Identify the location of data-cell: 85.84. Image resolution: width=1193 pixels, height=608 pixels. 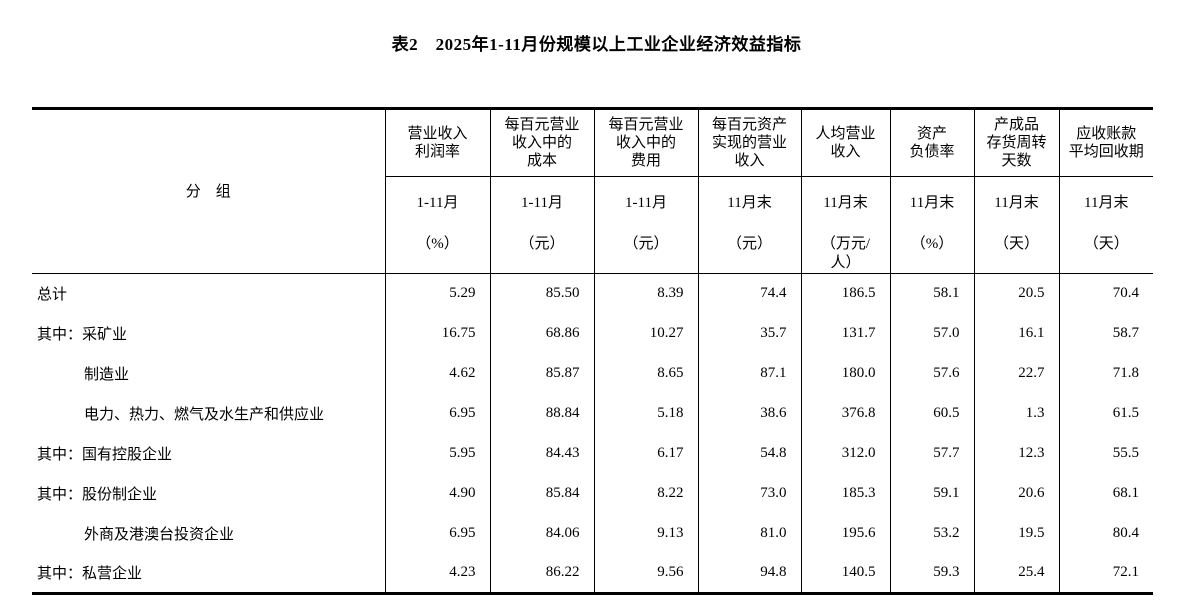
(541, 493).